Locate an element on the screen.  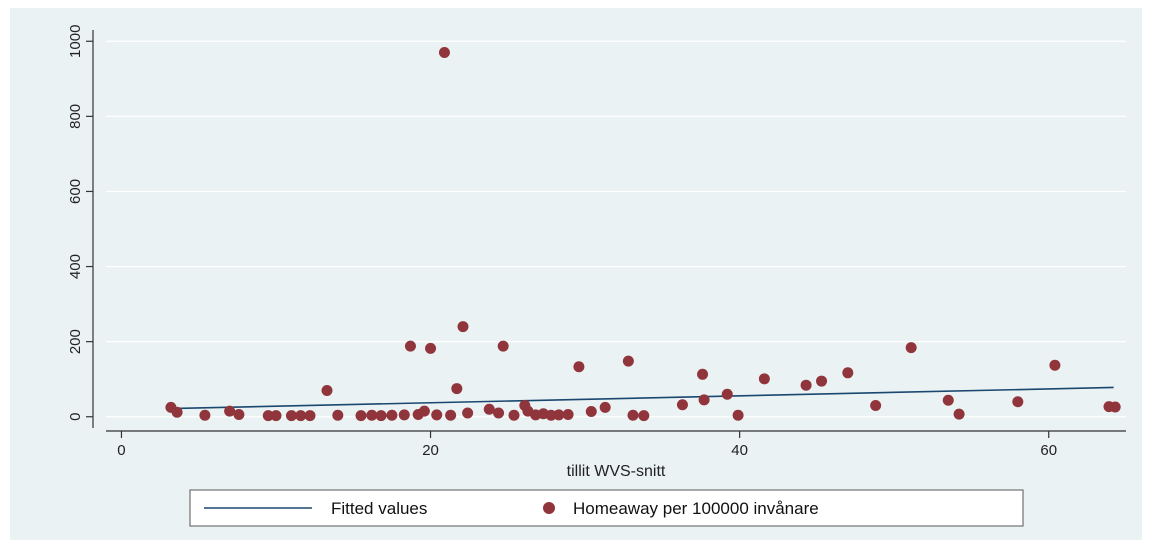
y-tick-label: 400 is located at coordinates (75, 266).